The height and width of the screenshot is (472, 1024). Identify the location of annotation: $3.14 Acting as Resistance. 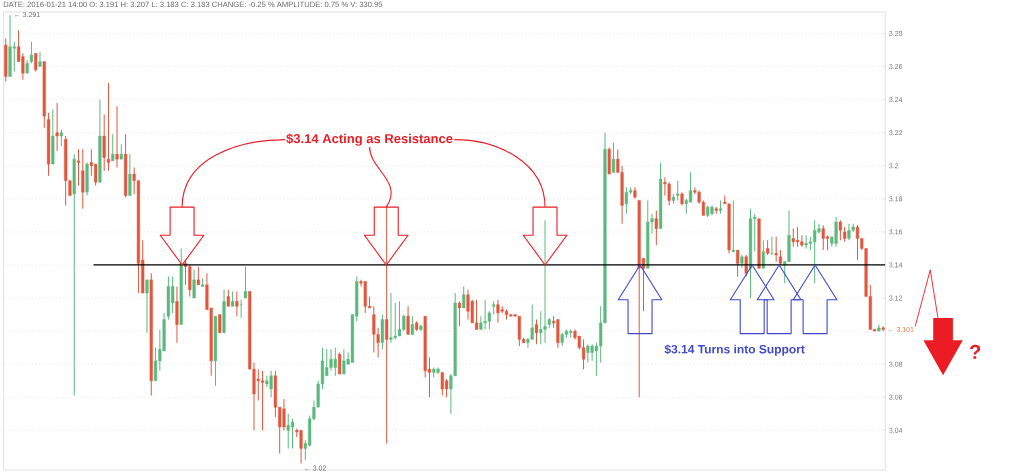
(369, 139).